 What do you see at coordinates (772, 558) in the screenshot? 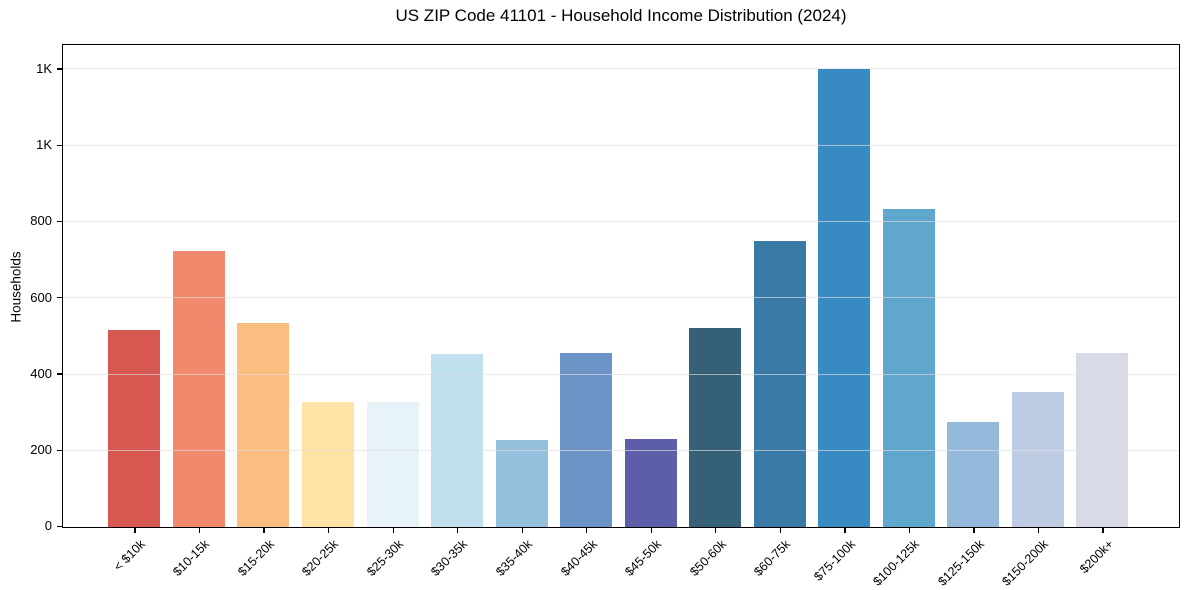
I see `x-tick-label: $60-75k` at bounding box center [772, 558].